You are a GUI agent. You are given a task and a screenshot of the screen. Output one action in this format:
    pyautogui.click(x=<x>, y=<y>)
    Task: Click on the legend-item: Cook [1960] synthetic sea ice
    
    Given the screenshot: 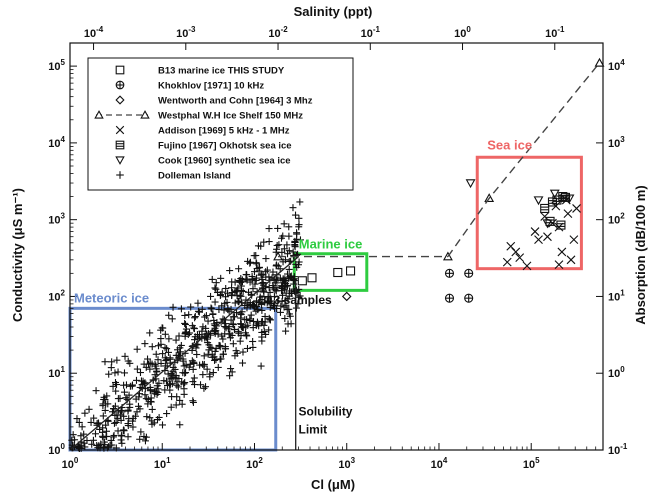 What is the action you would take?
    pyautogui.click(x=203, y=161)
    